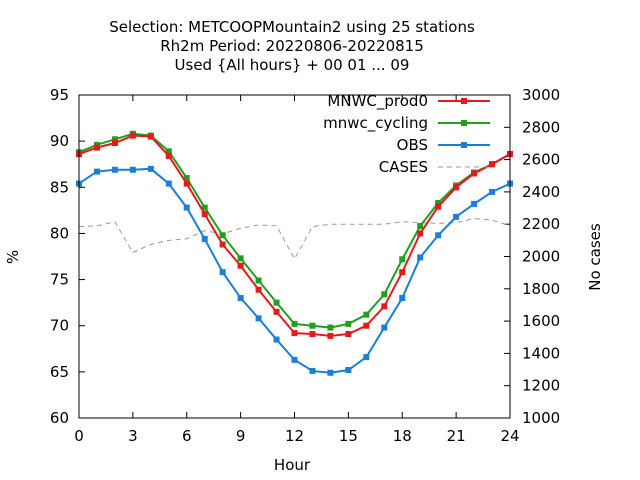 The width and height of the screenshot is (640, 480). What do you see at coordinates (59, 418) in the screenshot?
I see `y-tick-label: 60` at bounding box center [59, 418].